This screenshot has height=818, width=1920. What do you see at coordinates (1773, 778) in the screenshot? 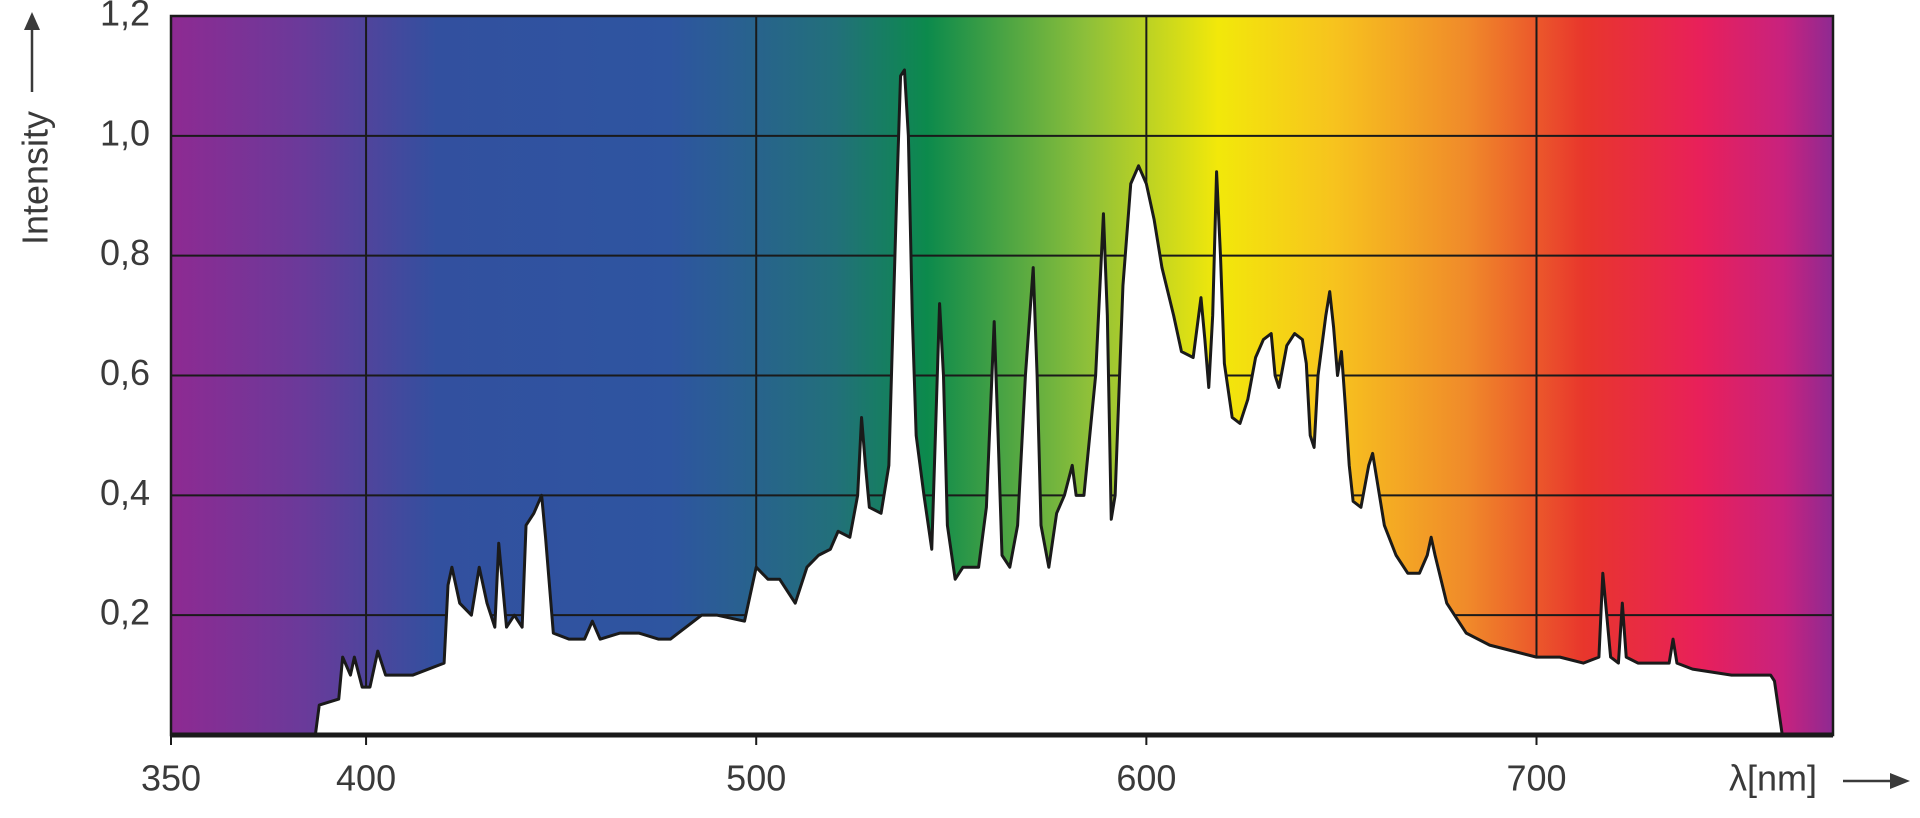
I see `x-axis-label: λ[nm]` at bounding box center [1773, 778].